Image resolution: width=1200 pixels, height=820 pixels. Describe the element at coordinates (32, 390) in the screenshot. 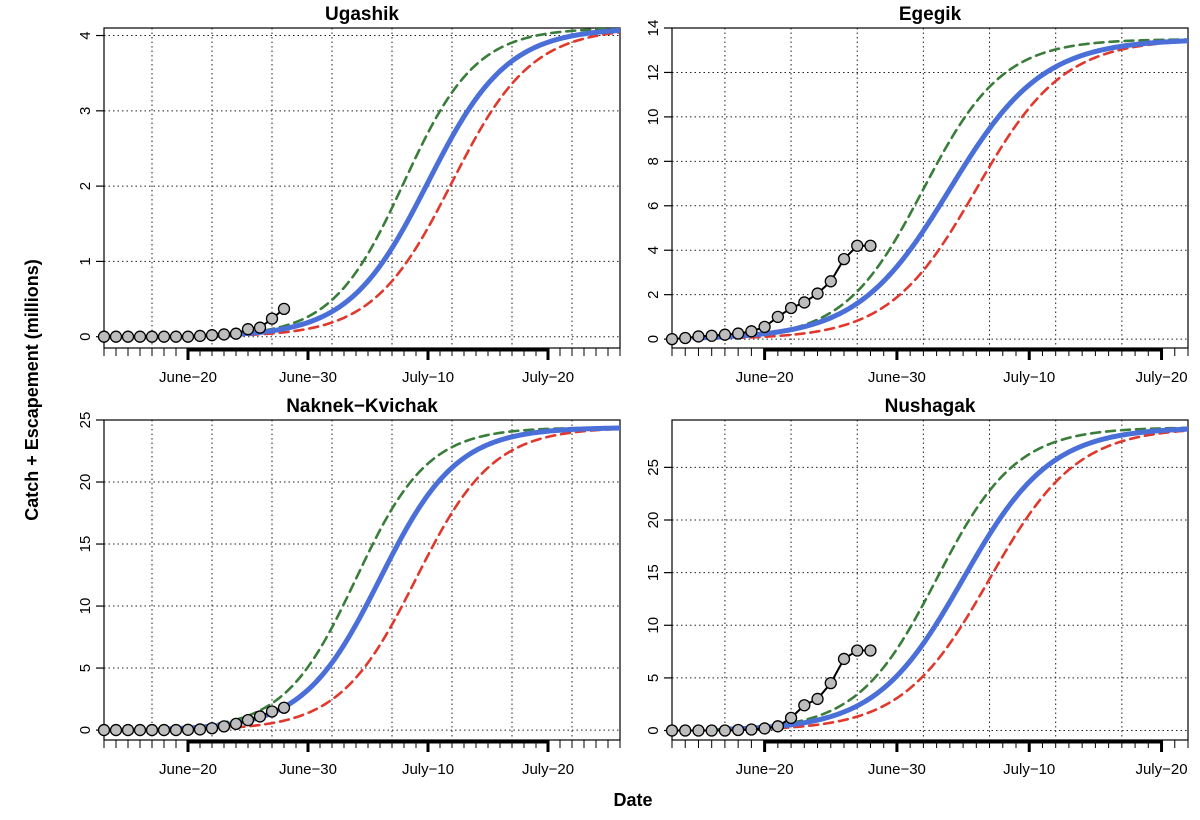

I see `y-axis-label: Catch + Escapement (millions)` at that location.